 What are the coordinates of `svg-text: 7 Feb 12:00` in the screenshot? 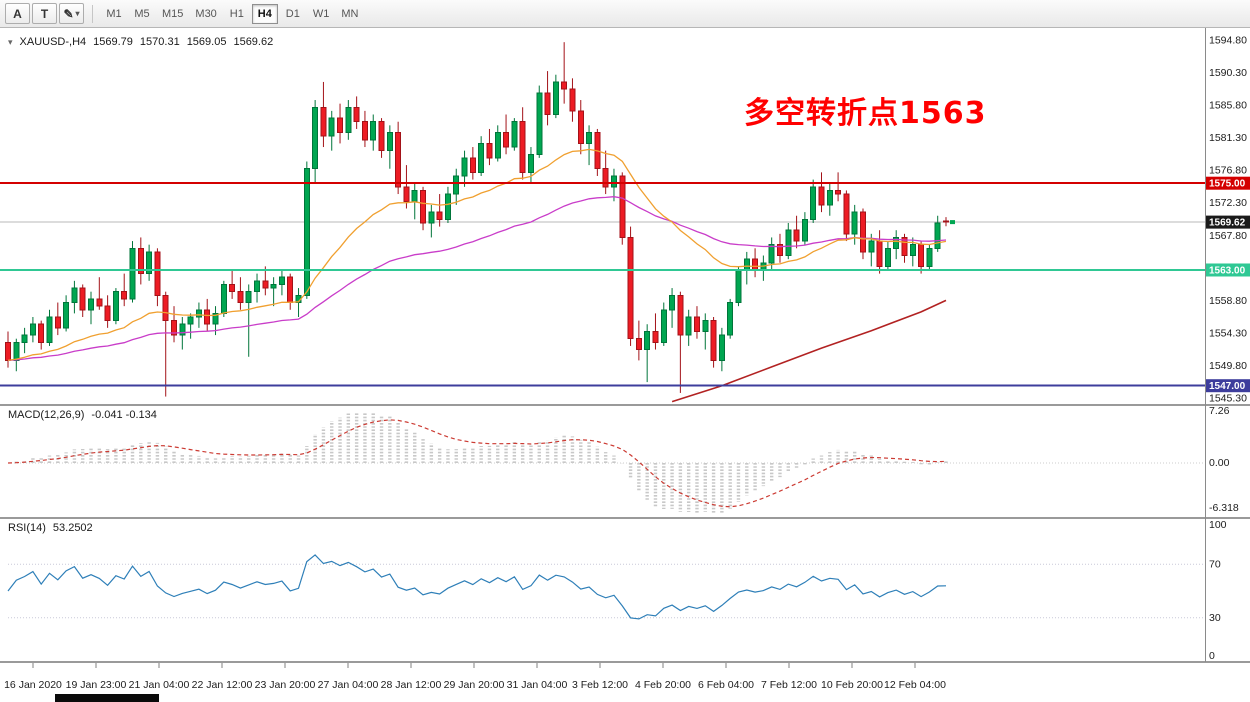 It's located at (789, 685).